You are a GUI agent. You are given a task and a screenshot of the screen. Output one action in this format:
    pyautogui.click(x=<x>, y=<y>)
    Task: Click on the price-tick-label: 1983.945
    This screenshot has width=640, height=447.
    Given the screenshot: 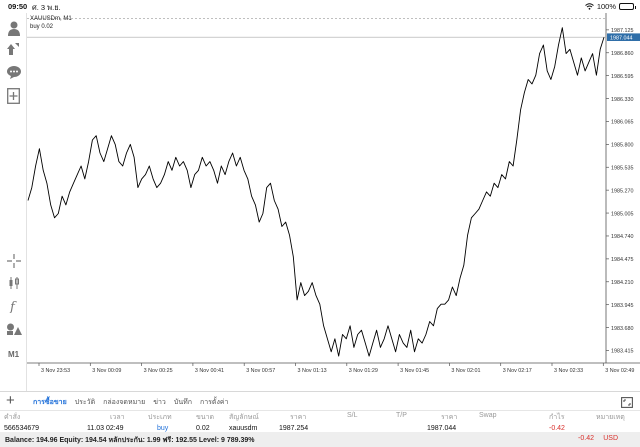 What is the action you would take?
    pyautogui.click(x=622, y=306)
    